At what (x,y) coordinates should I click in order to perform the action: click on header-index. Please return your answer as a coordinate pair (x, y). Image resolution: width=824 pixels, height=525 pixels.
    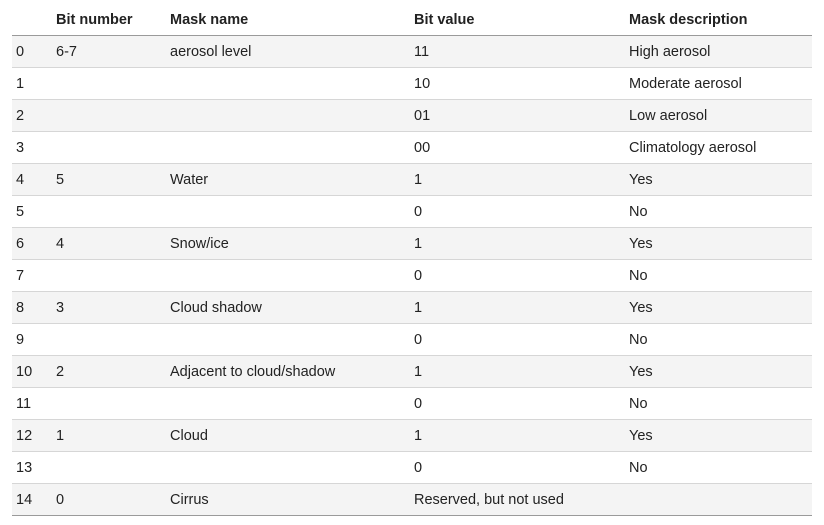
    Looking at the image, I should click on (32, 20).